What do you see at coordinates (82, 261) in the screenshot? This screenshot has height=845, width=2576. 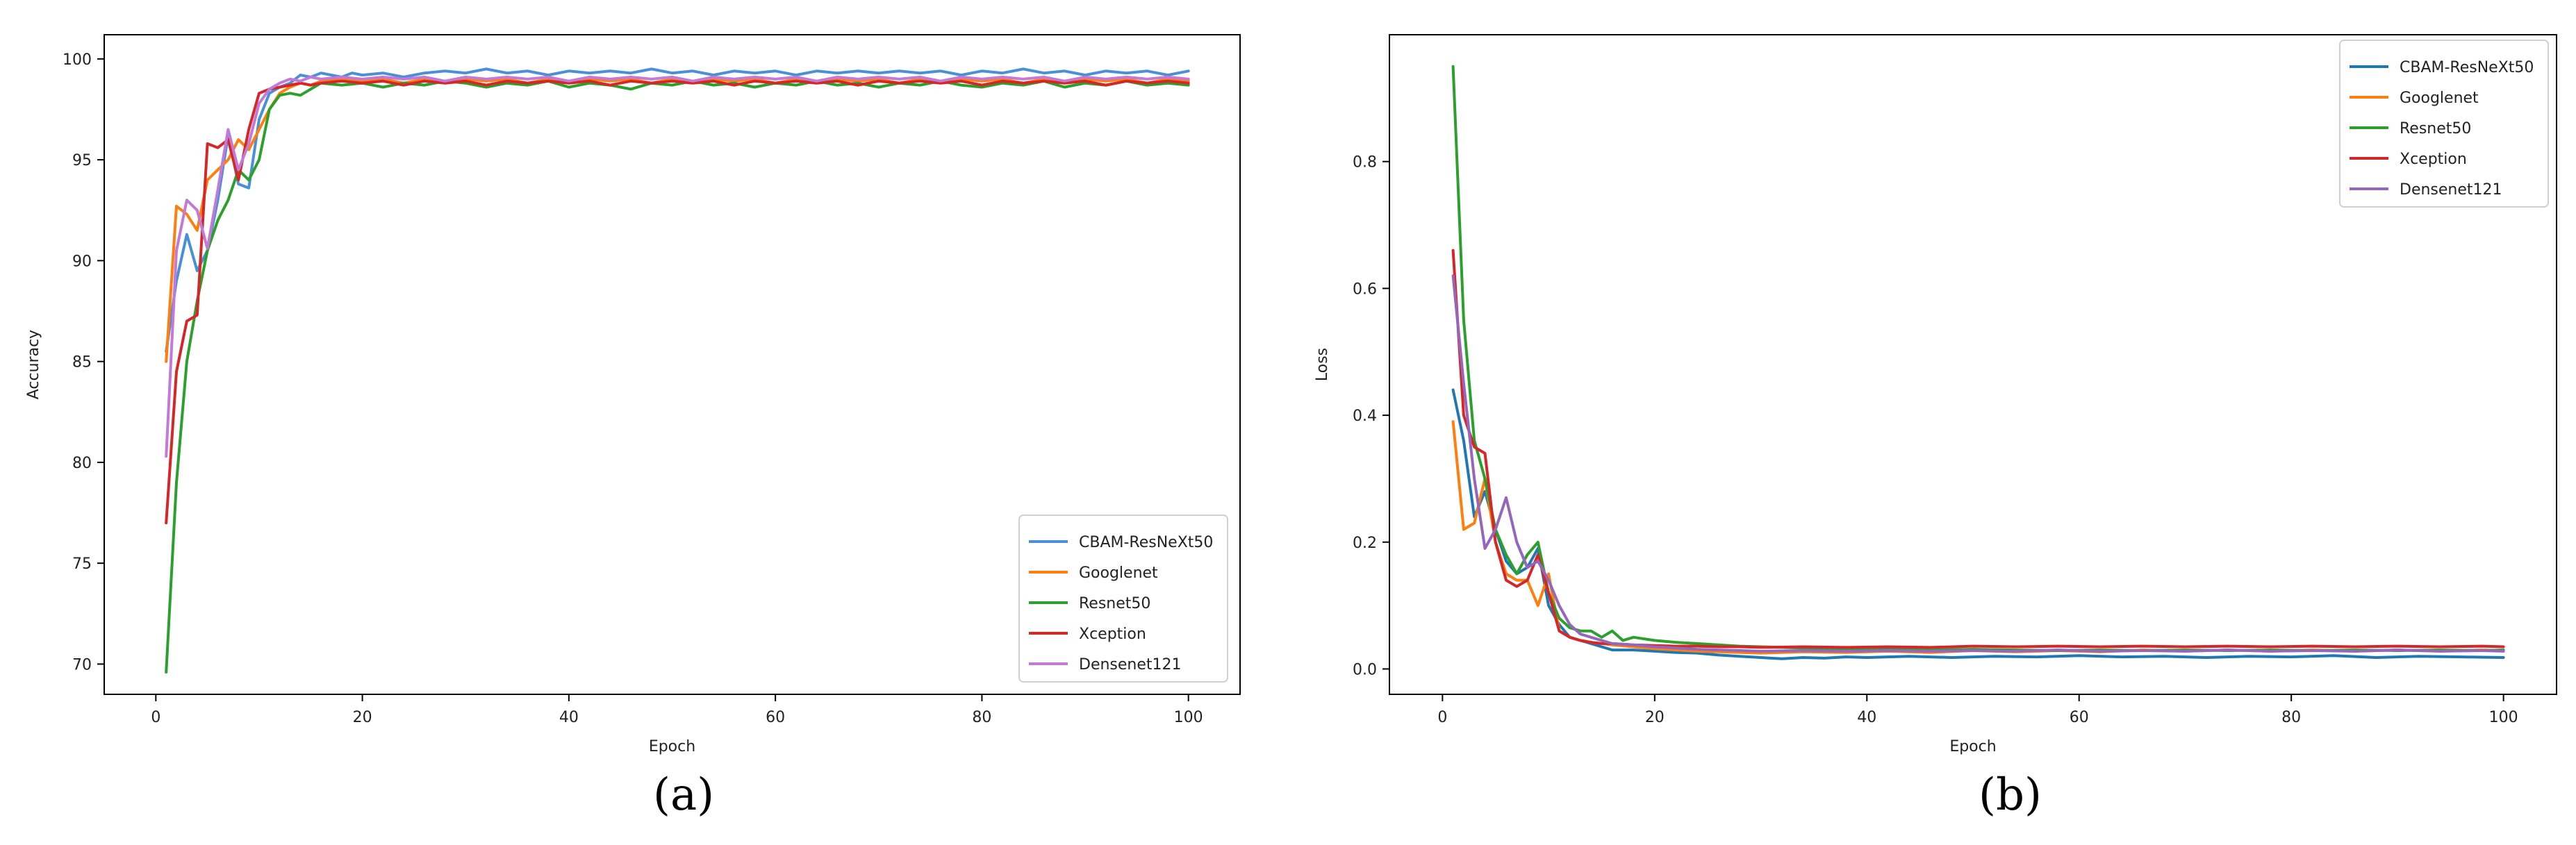 I see `y-tick-label: 90` at bounding box center [82, 261].